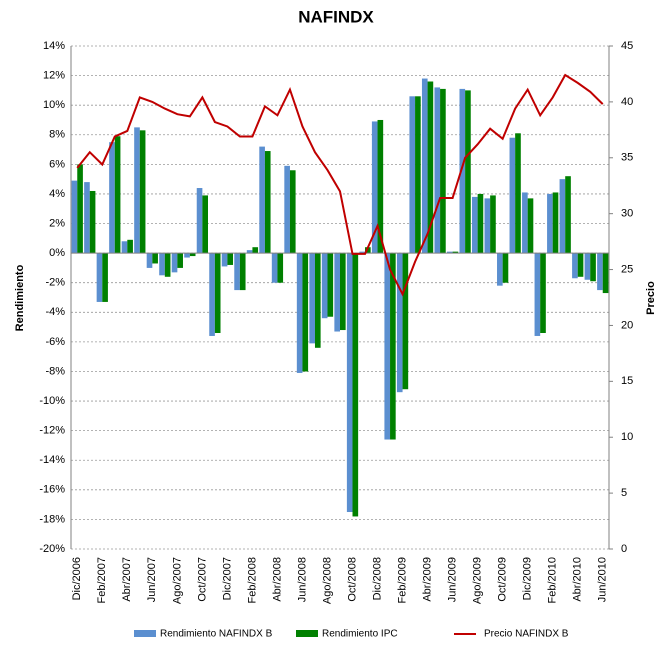 The image size is (658, 645). What do you see at coordinates (57, 194) in the screenshot?
I see `y-tick-label: 4%` at bounding box center [57, 194].